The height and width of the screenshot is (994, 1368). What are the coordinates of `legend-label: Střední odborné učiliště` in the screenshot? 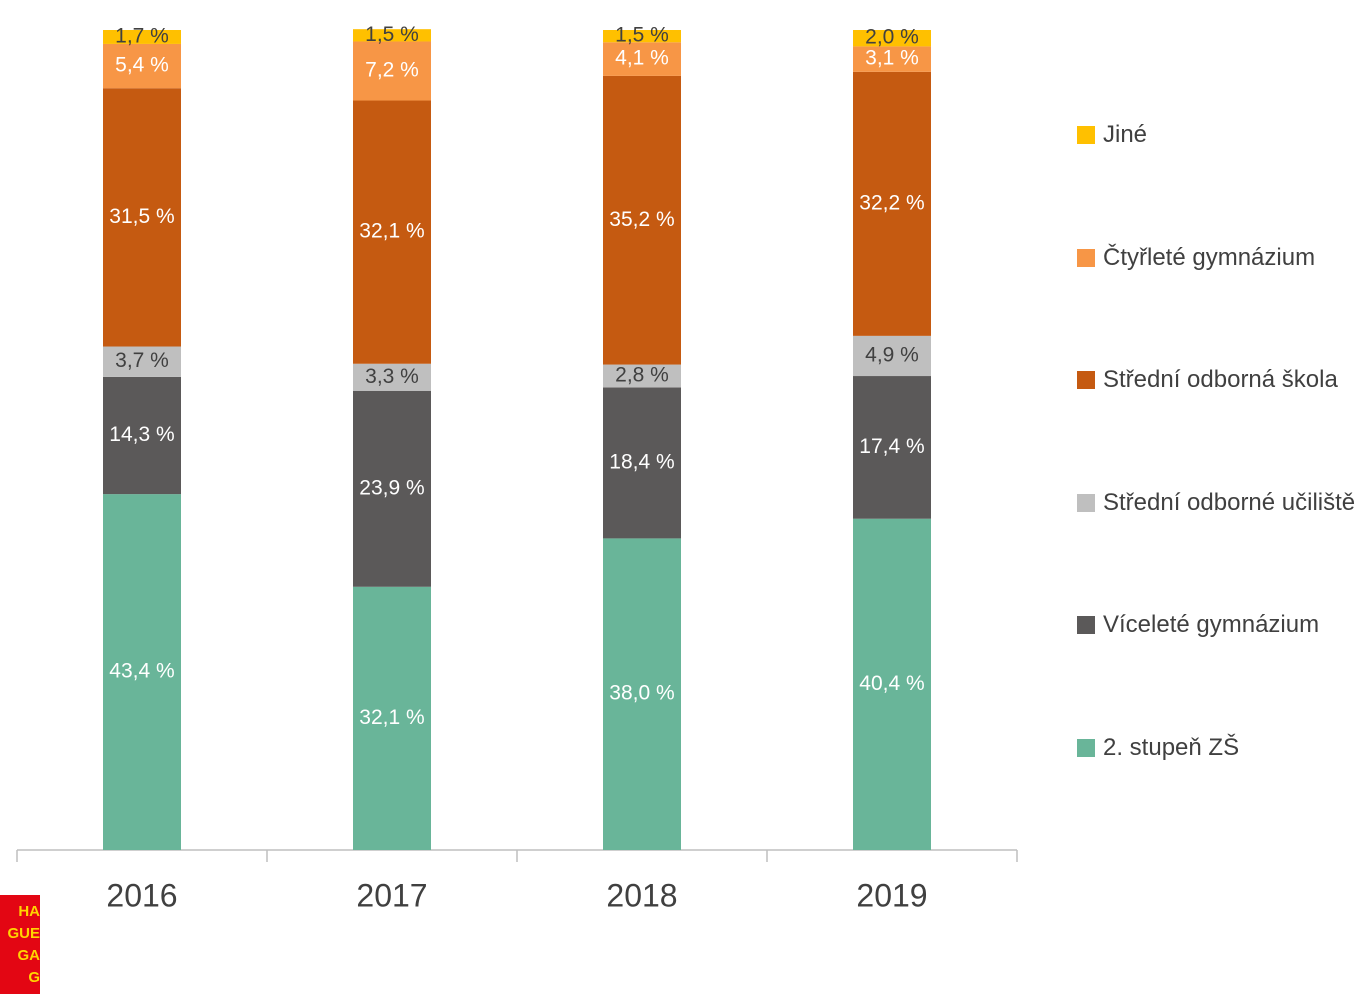 It's located at (1229, 502).